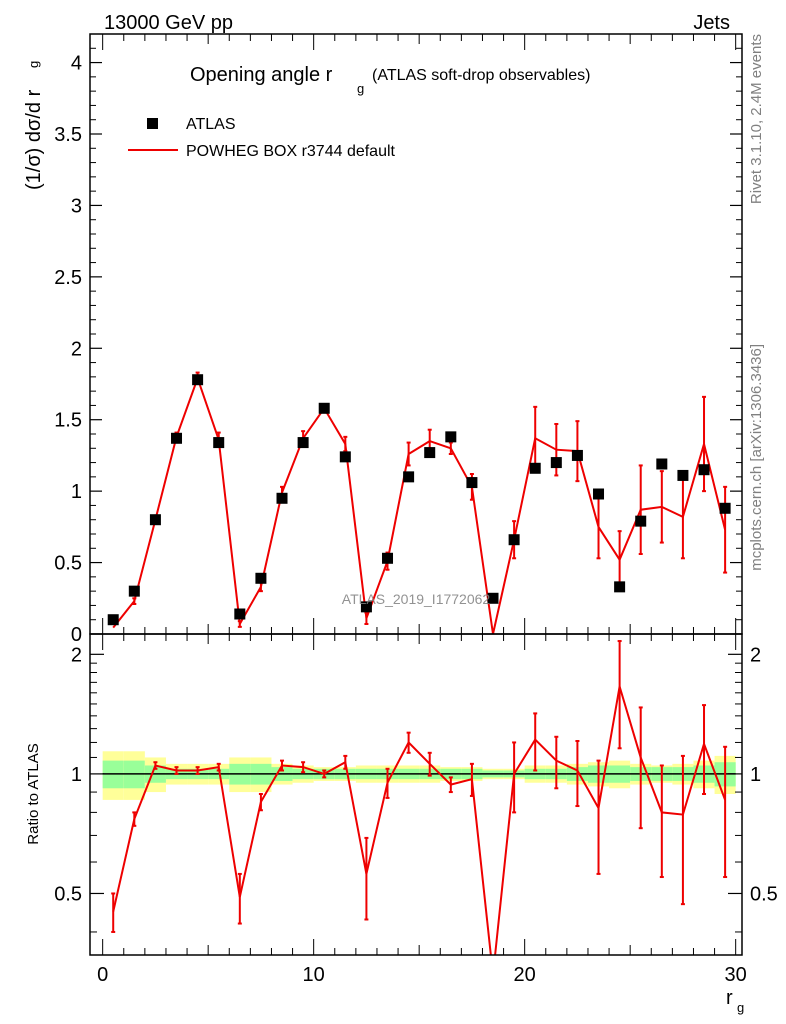 This screenshot has height=1024, width=786. Describe the element at coordinates (34, 139) in the screenshot. I see `main-y-axis-title-text: (1/σ) dσ/d r` at that location.